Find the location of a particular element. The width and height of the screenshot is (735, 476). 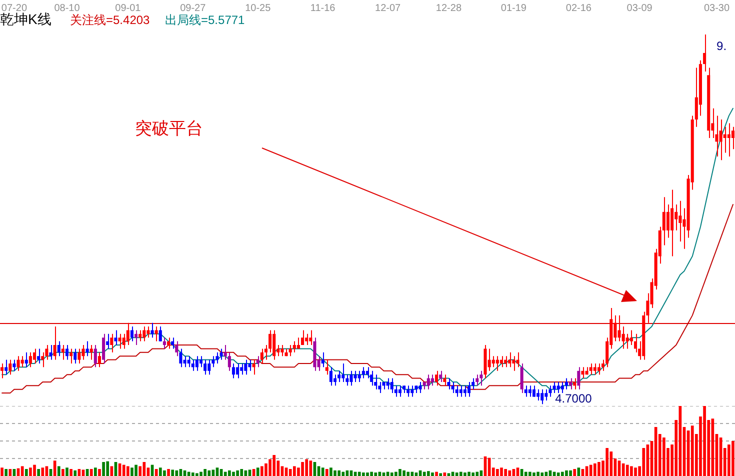

x-tick-label: 02-16 is located at coordinates (579, 8).